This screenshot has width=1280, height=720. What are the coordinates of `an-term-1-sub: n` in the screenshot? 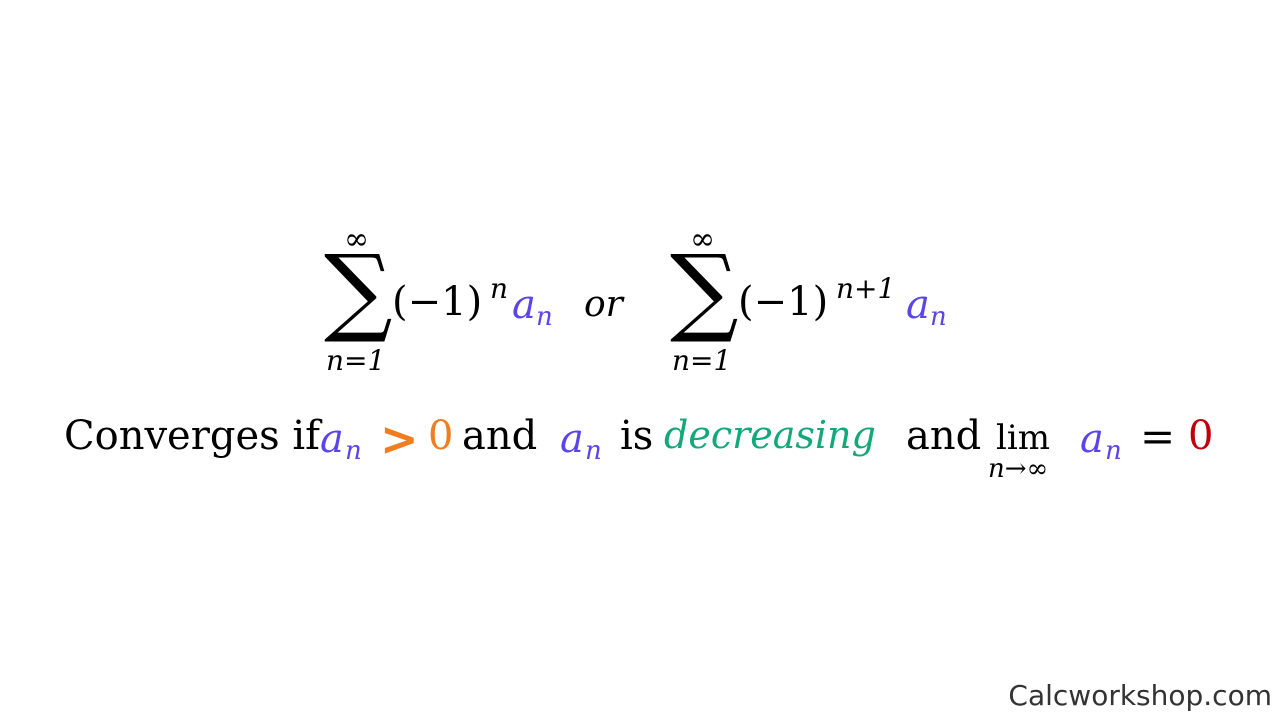 It's located at (353, 451).